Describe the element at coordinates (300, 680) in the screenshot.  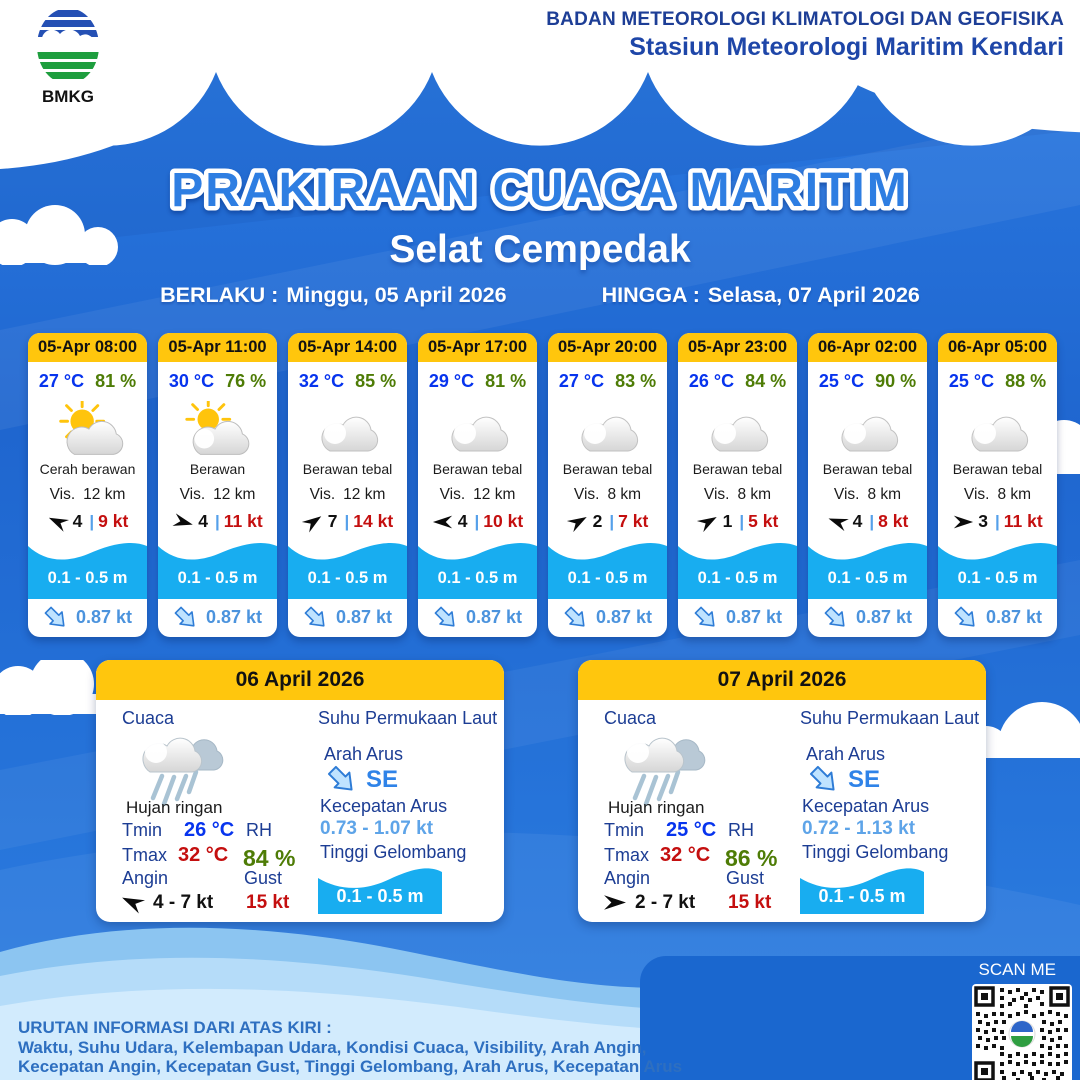
I see `daily-date: 06 April 2026` at that location.